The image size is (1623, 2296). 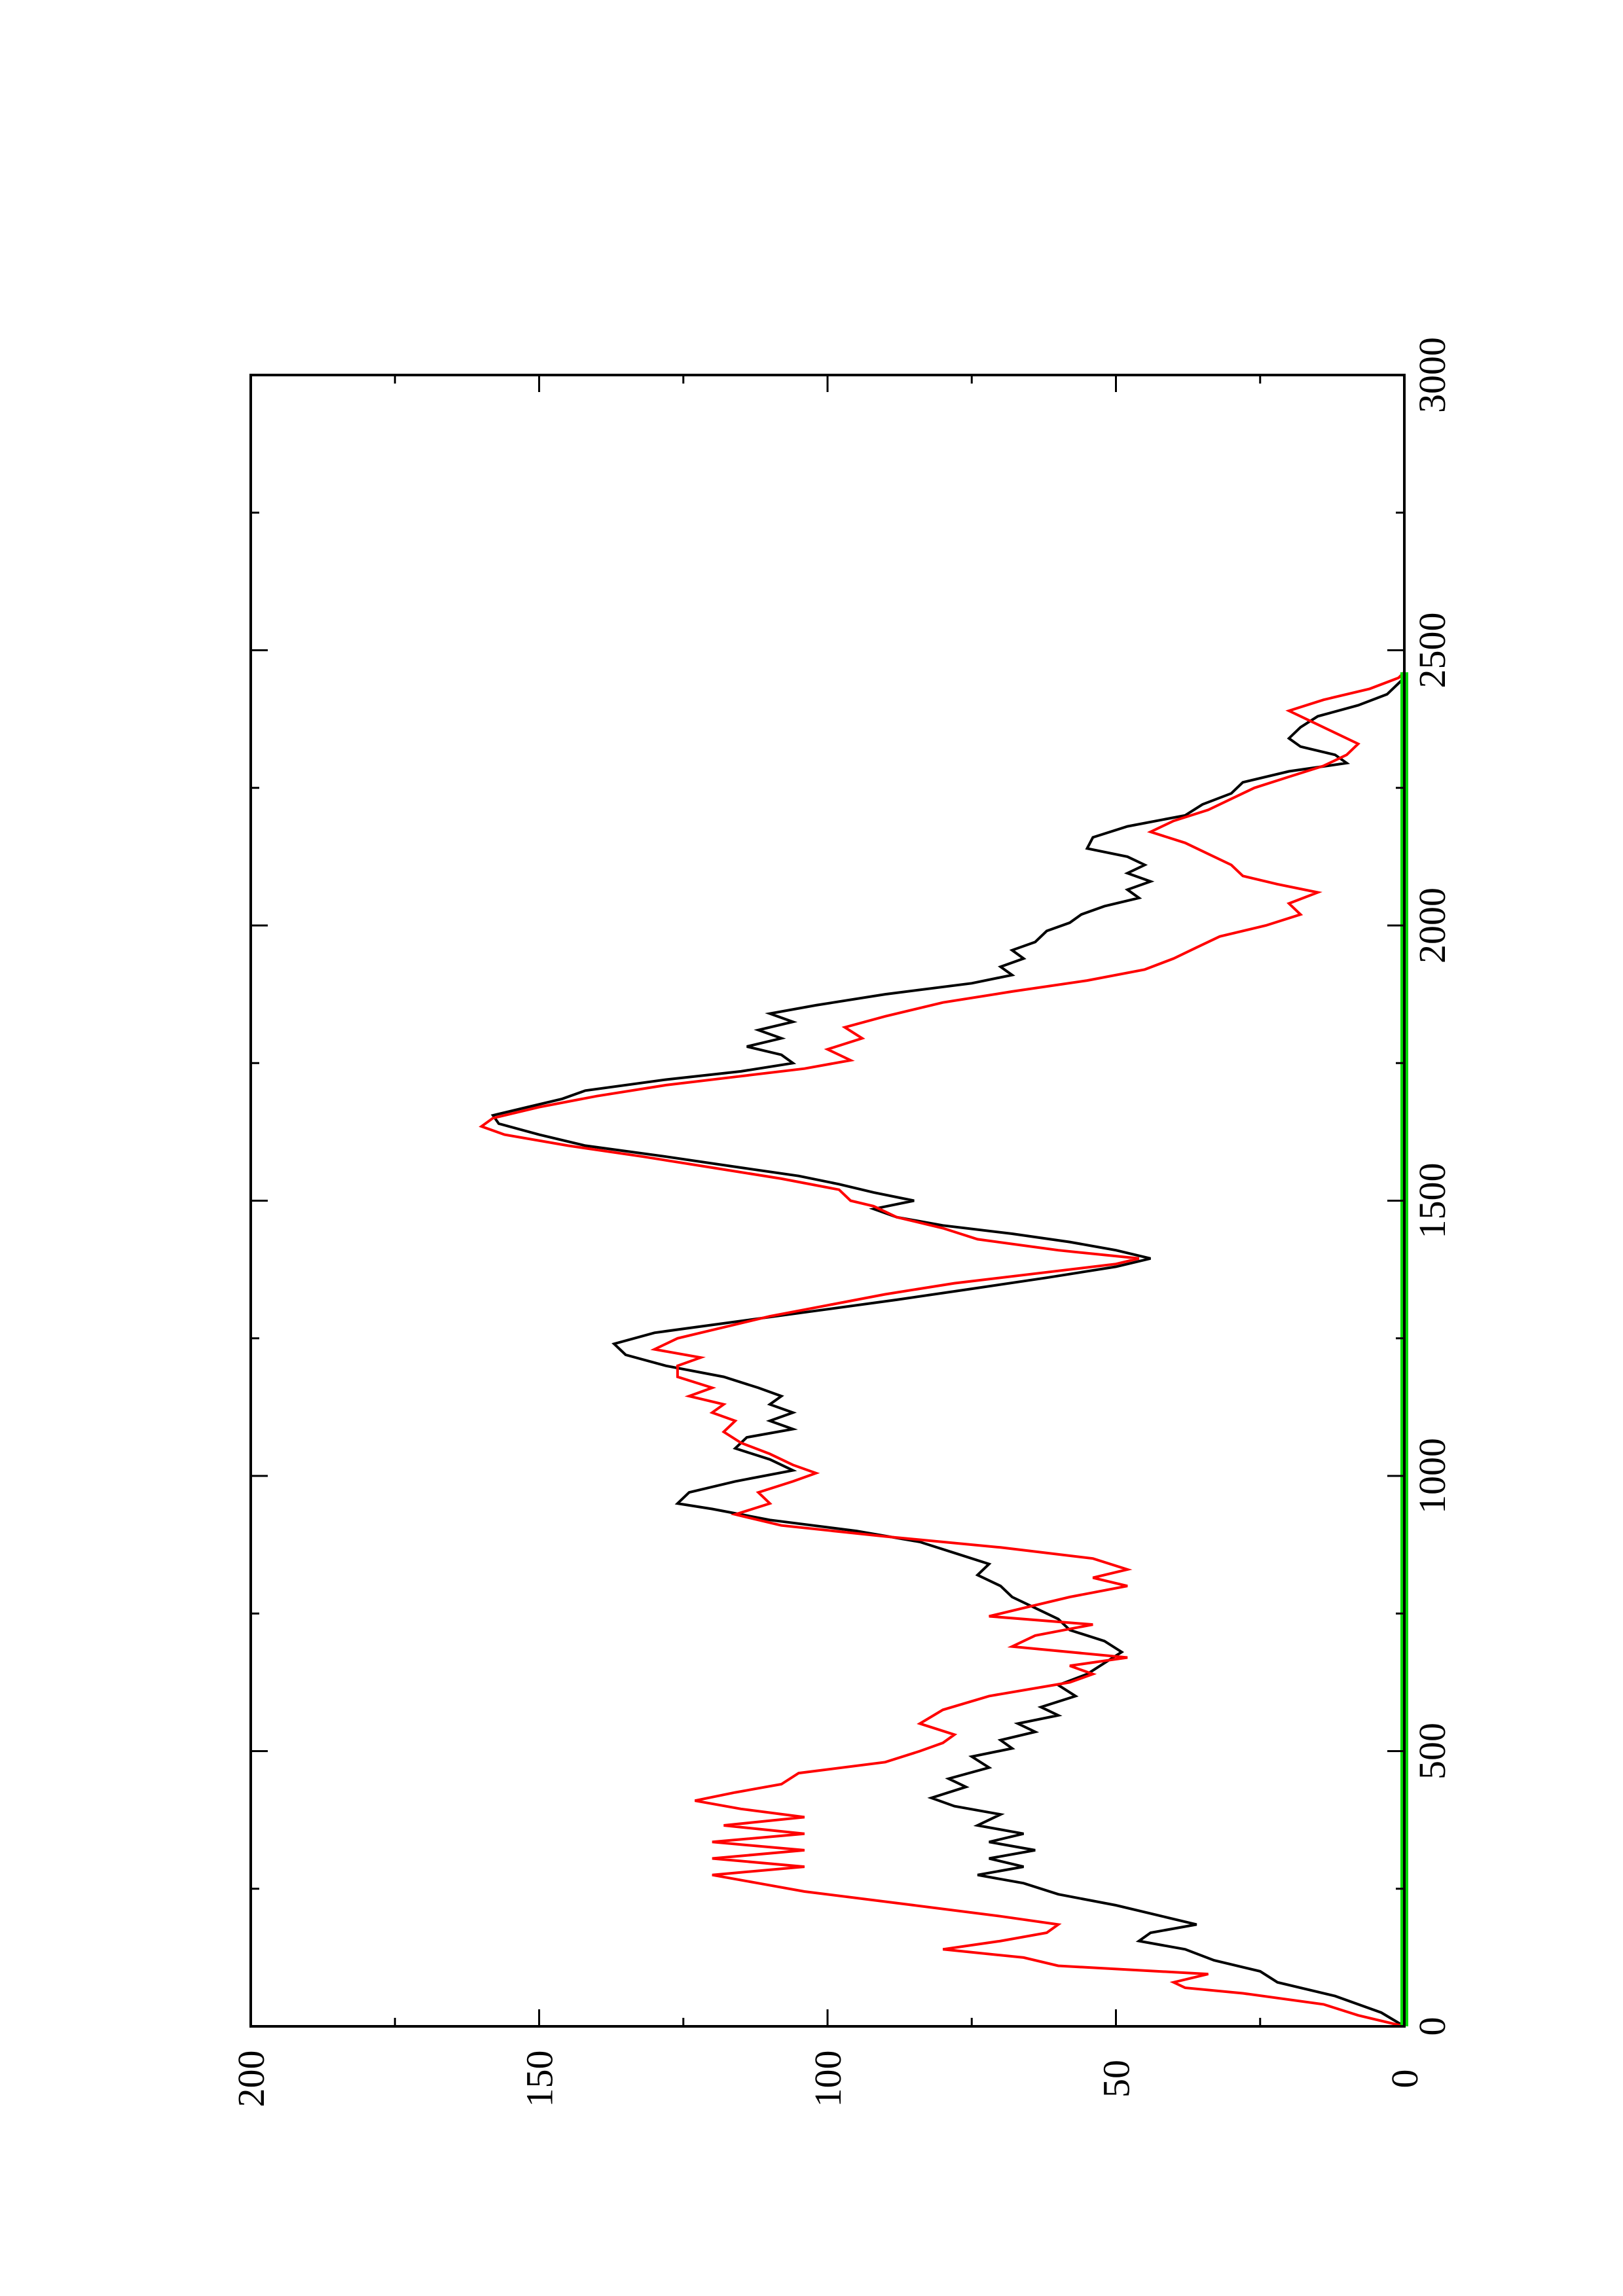 What do you see at coordinates (1432, 2026) in the screenshot?
I see `x-tick-label: 0` at bounding box center [1432, 2026].